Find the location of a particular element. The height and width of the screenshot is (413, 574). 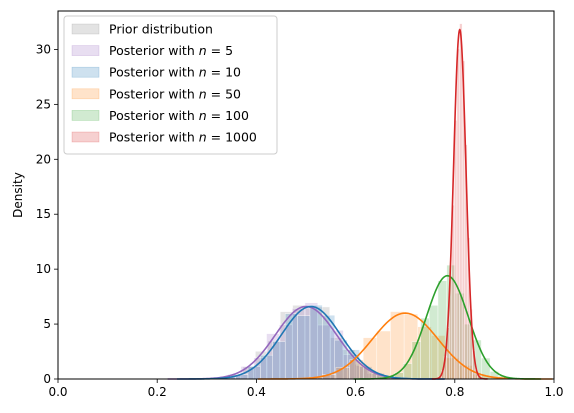

x-axis: 0.0 0.2 0.4 0.6 0.8 1.0 is located at coordinates (306, 389).